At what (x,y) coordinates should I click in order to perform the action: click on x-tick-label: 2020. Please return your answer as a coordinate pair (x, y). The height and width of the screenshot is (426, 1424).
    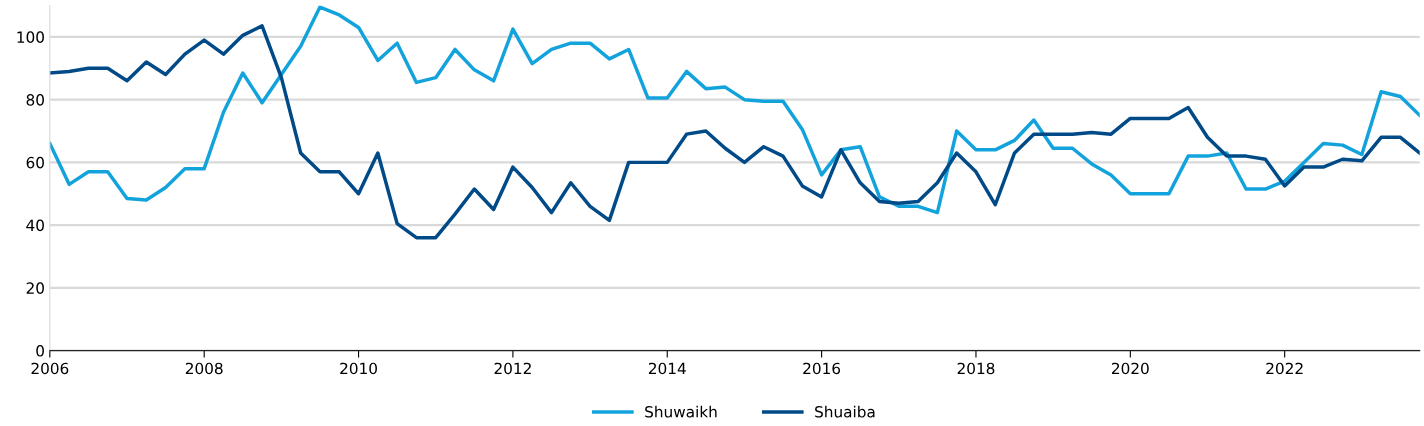
    Looking at the image, I should click on (1130, 368).